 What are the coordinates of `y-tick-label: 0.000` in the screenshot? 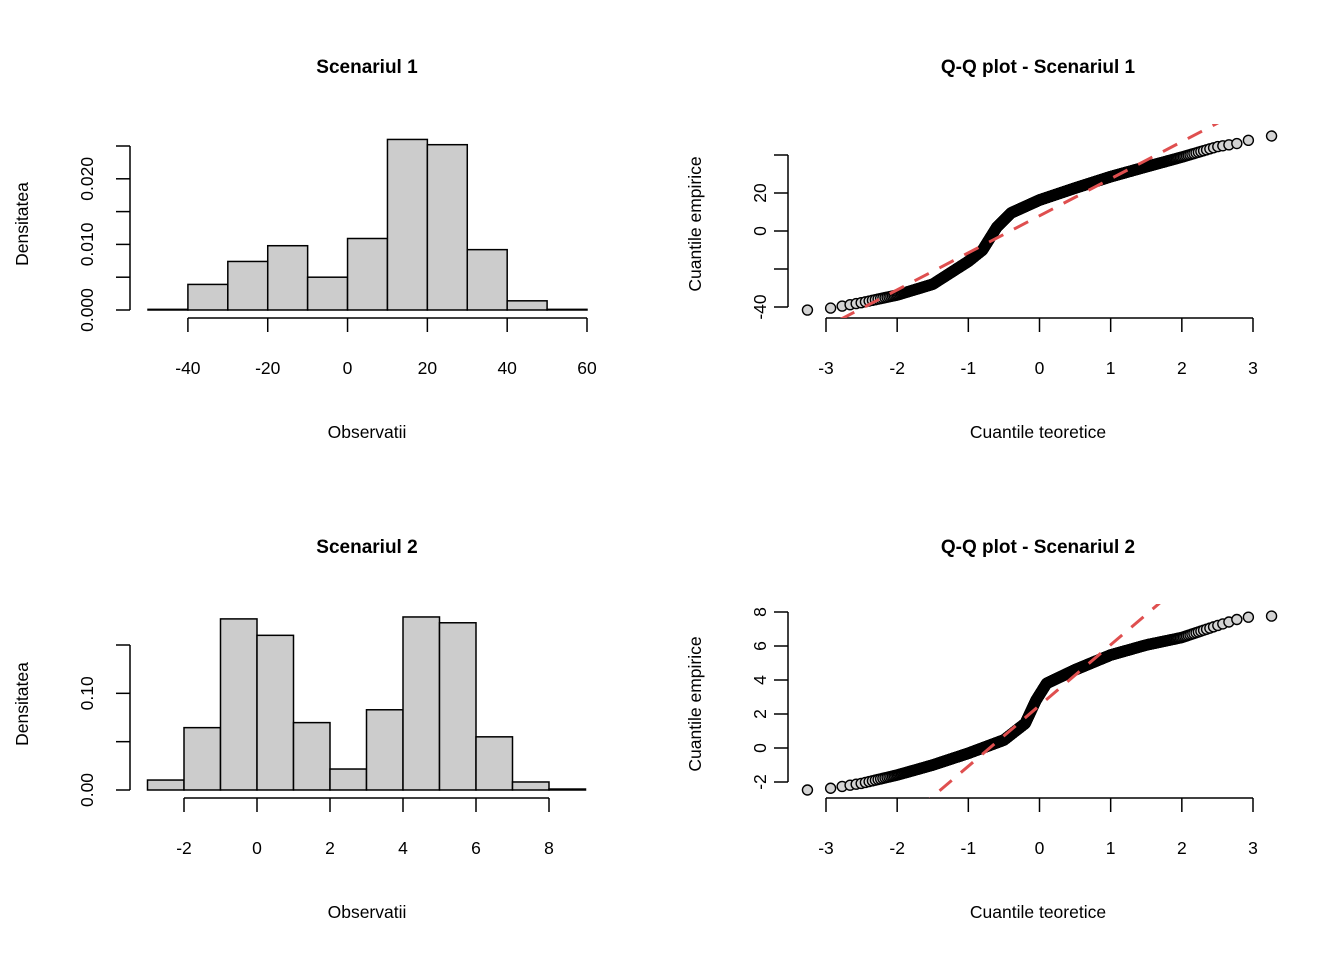 It's located at (87, 310).